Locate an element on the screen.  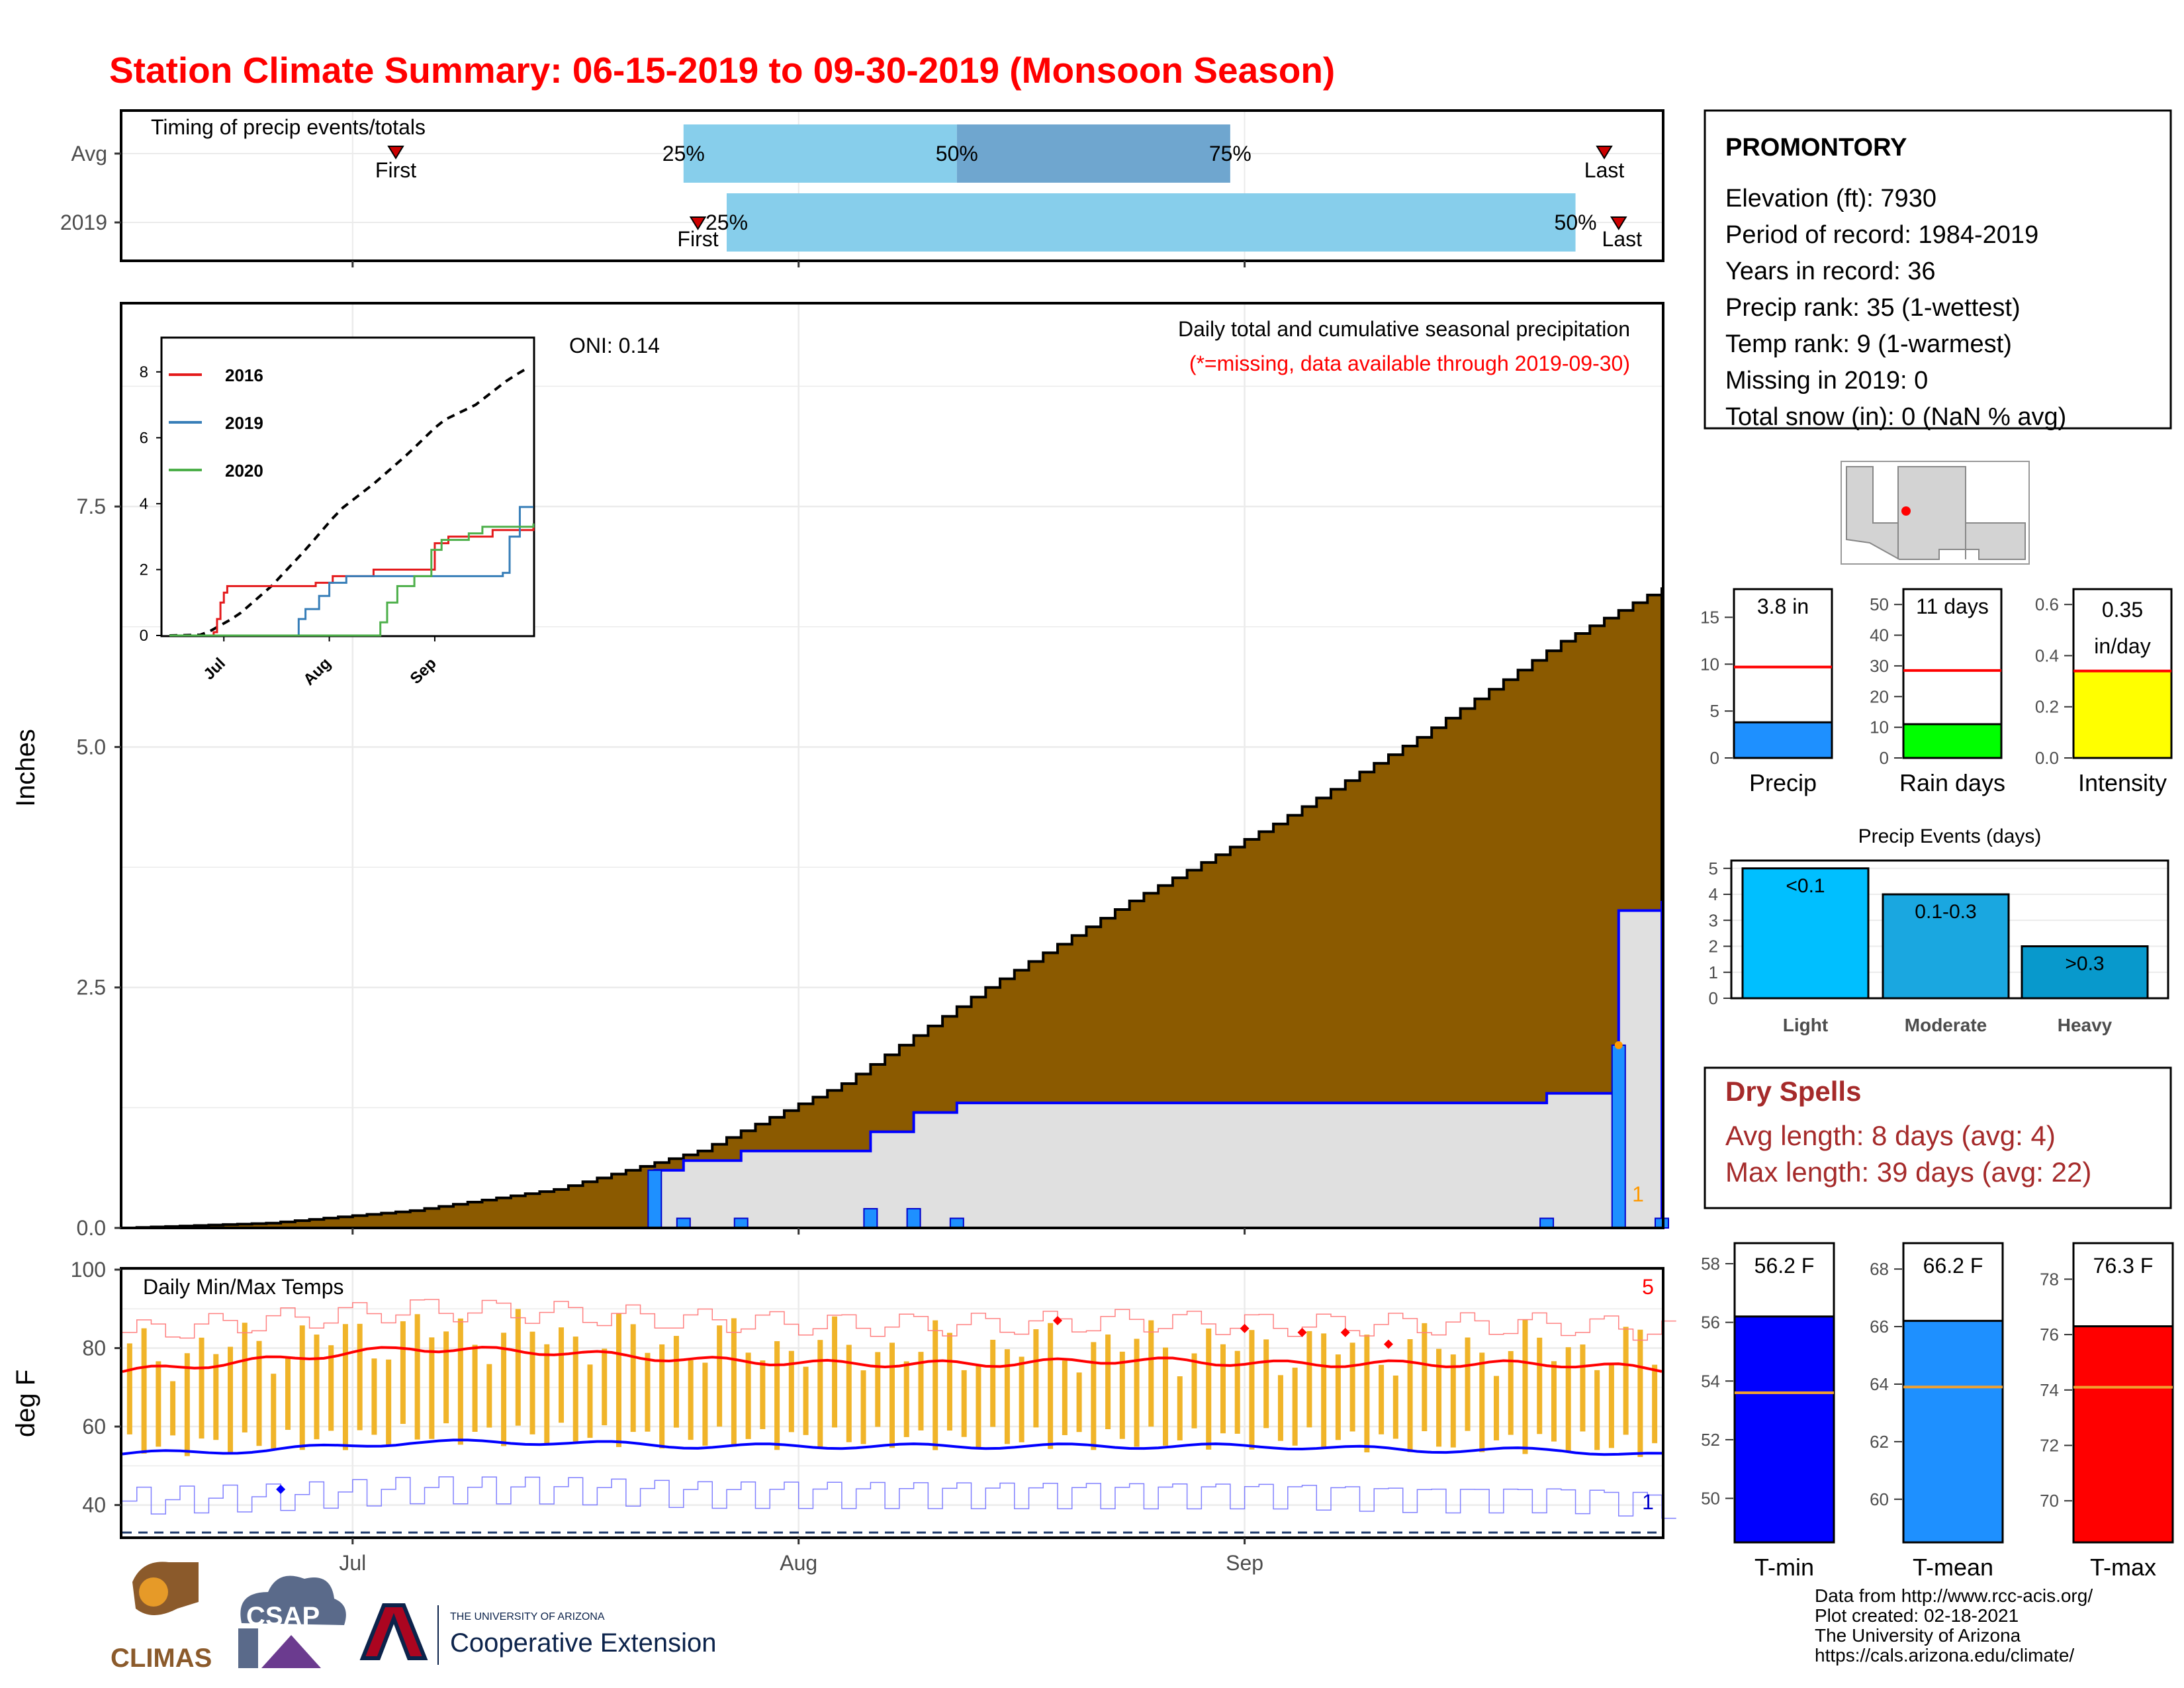
max-precip-marker is located at coordinates (1618, 1045).